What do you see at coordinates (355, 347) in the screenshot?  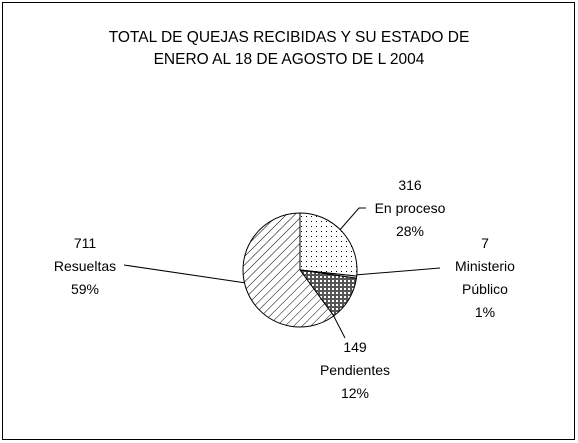 I see `value-label: 149` at bounding box center [355, 347].